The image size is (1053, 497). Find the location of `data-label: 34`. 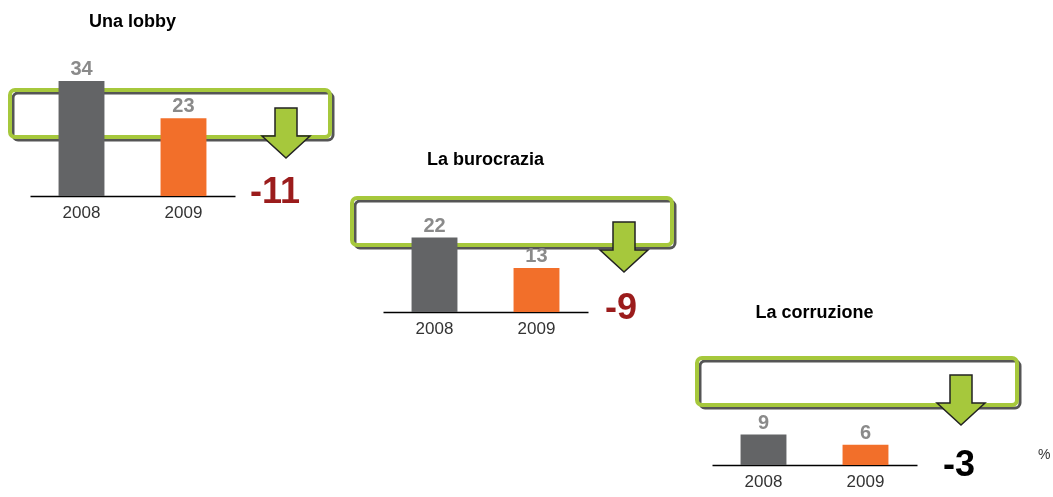

data-label: 34 is located at coordinates (82, 68).